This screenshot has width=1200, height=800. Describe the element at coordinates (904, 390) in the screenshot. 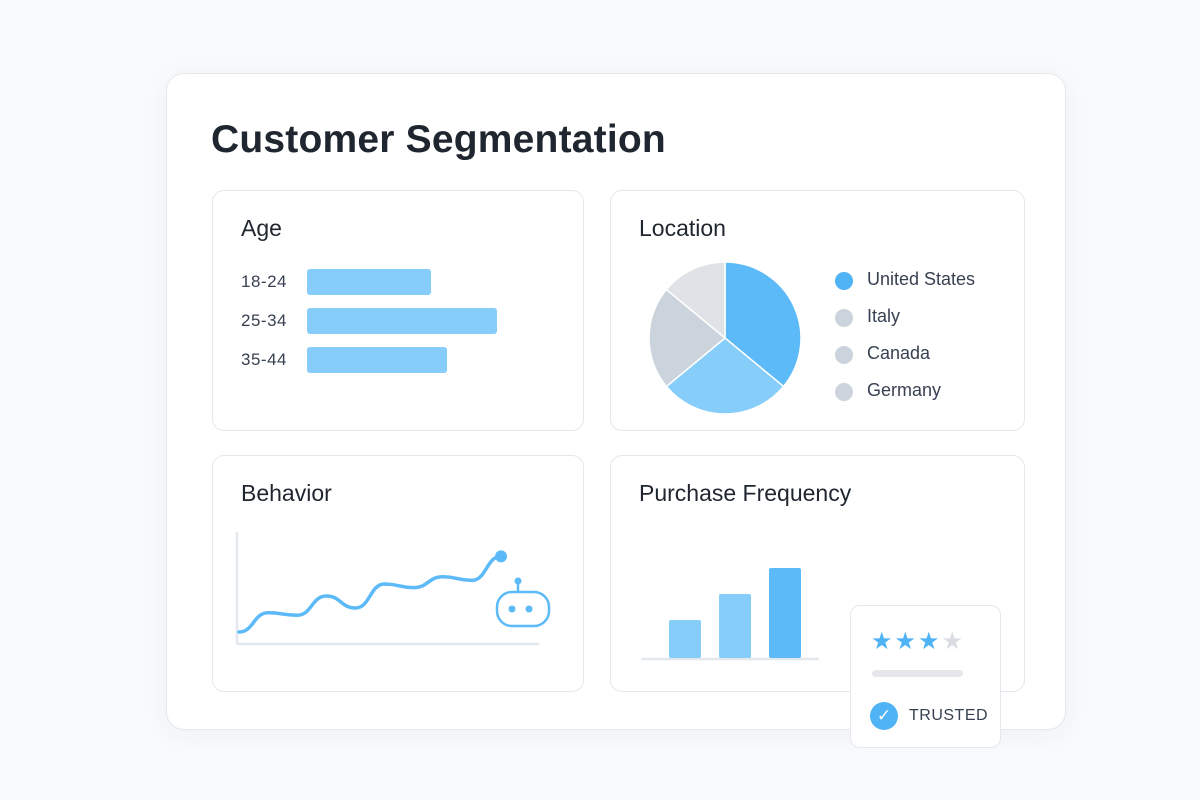

I see `legend-label: Germany` at that location.